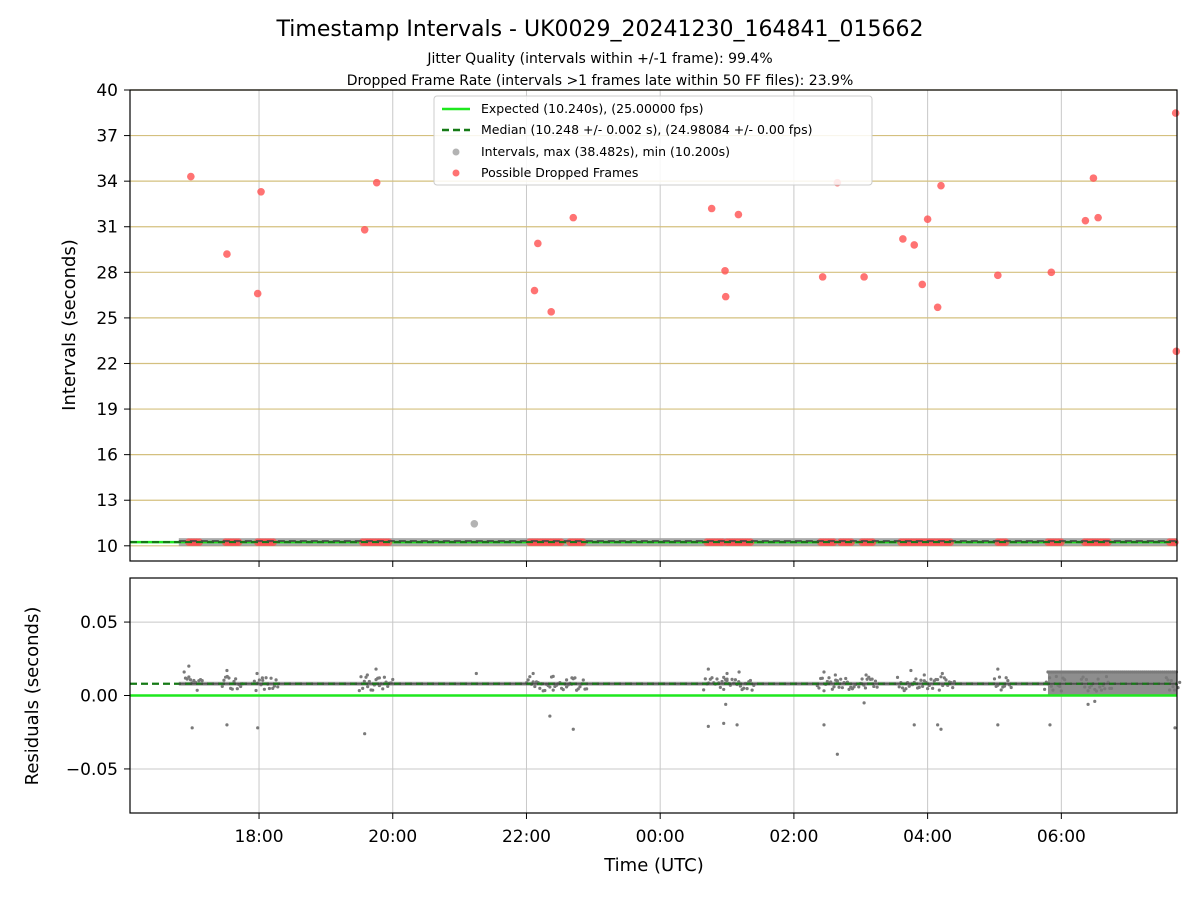  I want to click on intervals-y-tick-label: 13, so click(107, 501).